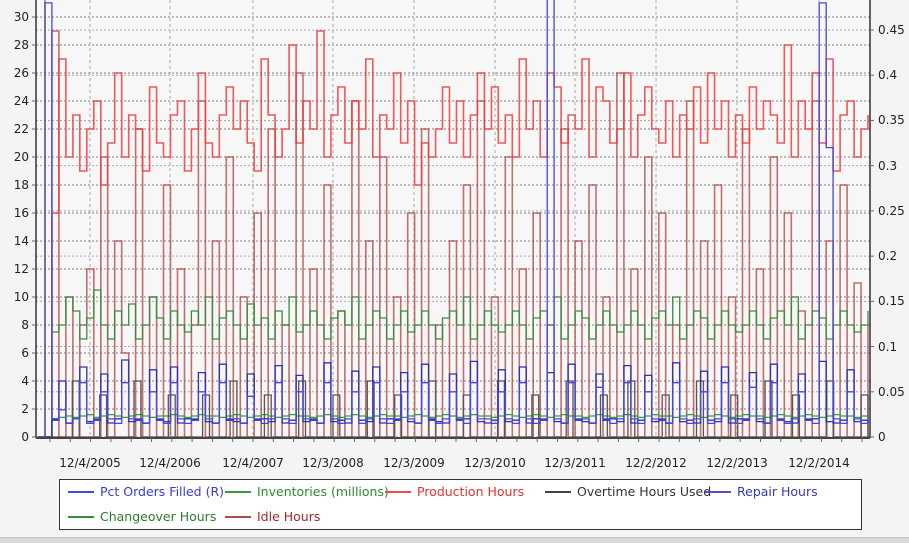 Image resolution: width=909 pixels, height=543 pixels. I want to click on legend-item-idle-hours: Idle Hours, so click(272, 516).